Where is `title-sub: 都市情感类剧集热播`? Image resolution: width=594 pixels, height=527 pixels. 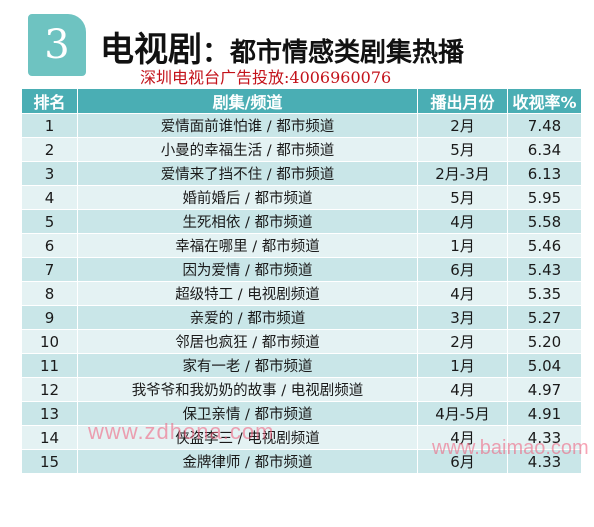 title-sub: 都市情感类剧集热播 is located at coordinates (347, 53).